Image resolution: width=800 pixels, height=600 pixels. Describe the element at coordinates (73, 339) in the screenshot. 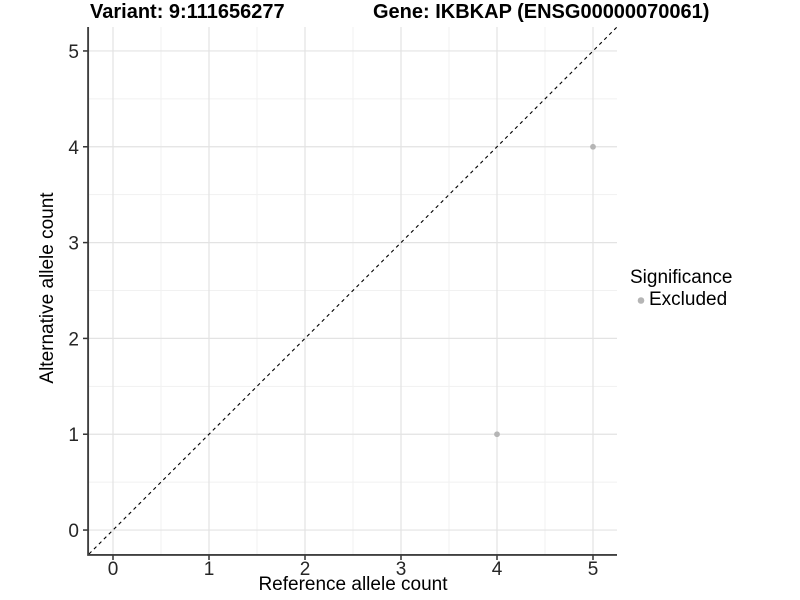

I see `y-tick-label: 2` at that location.